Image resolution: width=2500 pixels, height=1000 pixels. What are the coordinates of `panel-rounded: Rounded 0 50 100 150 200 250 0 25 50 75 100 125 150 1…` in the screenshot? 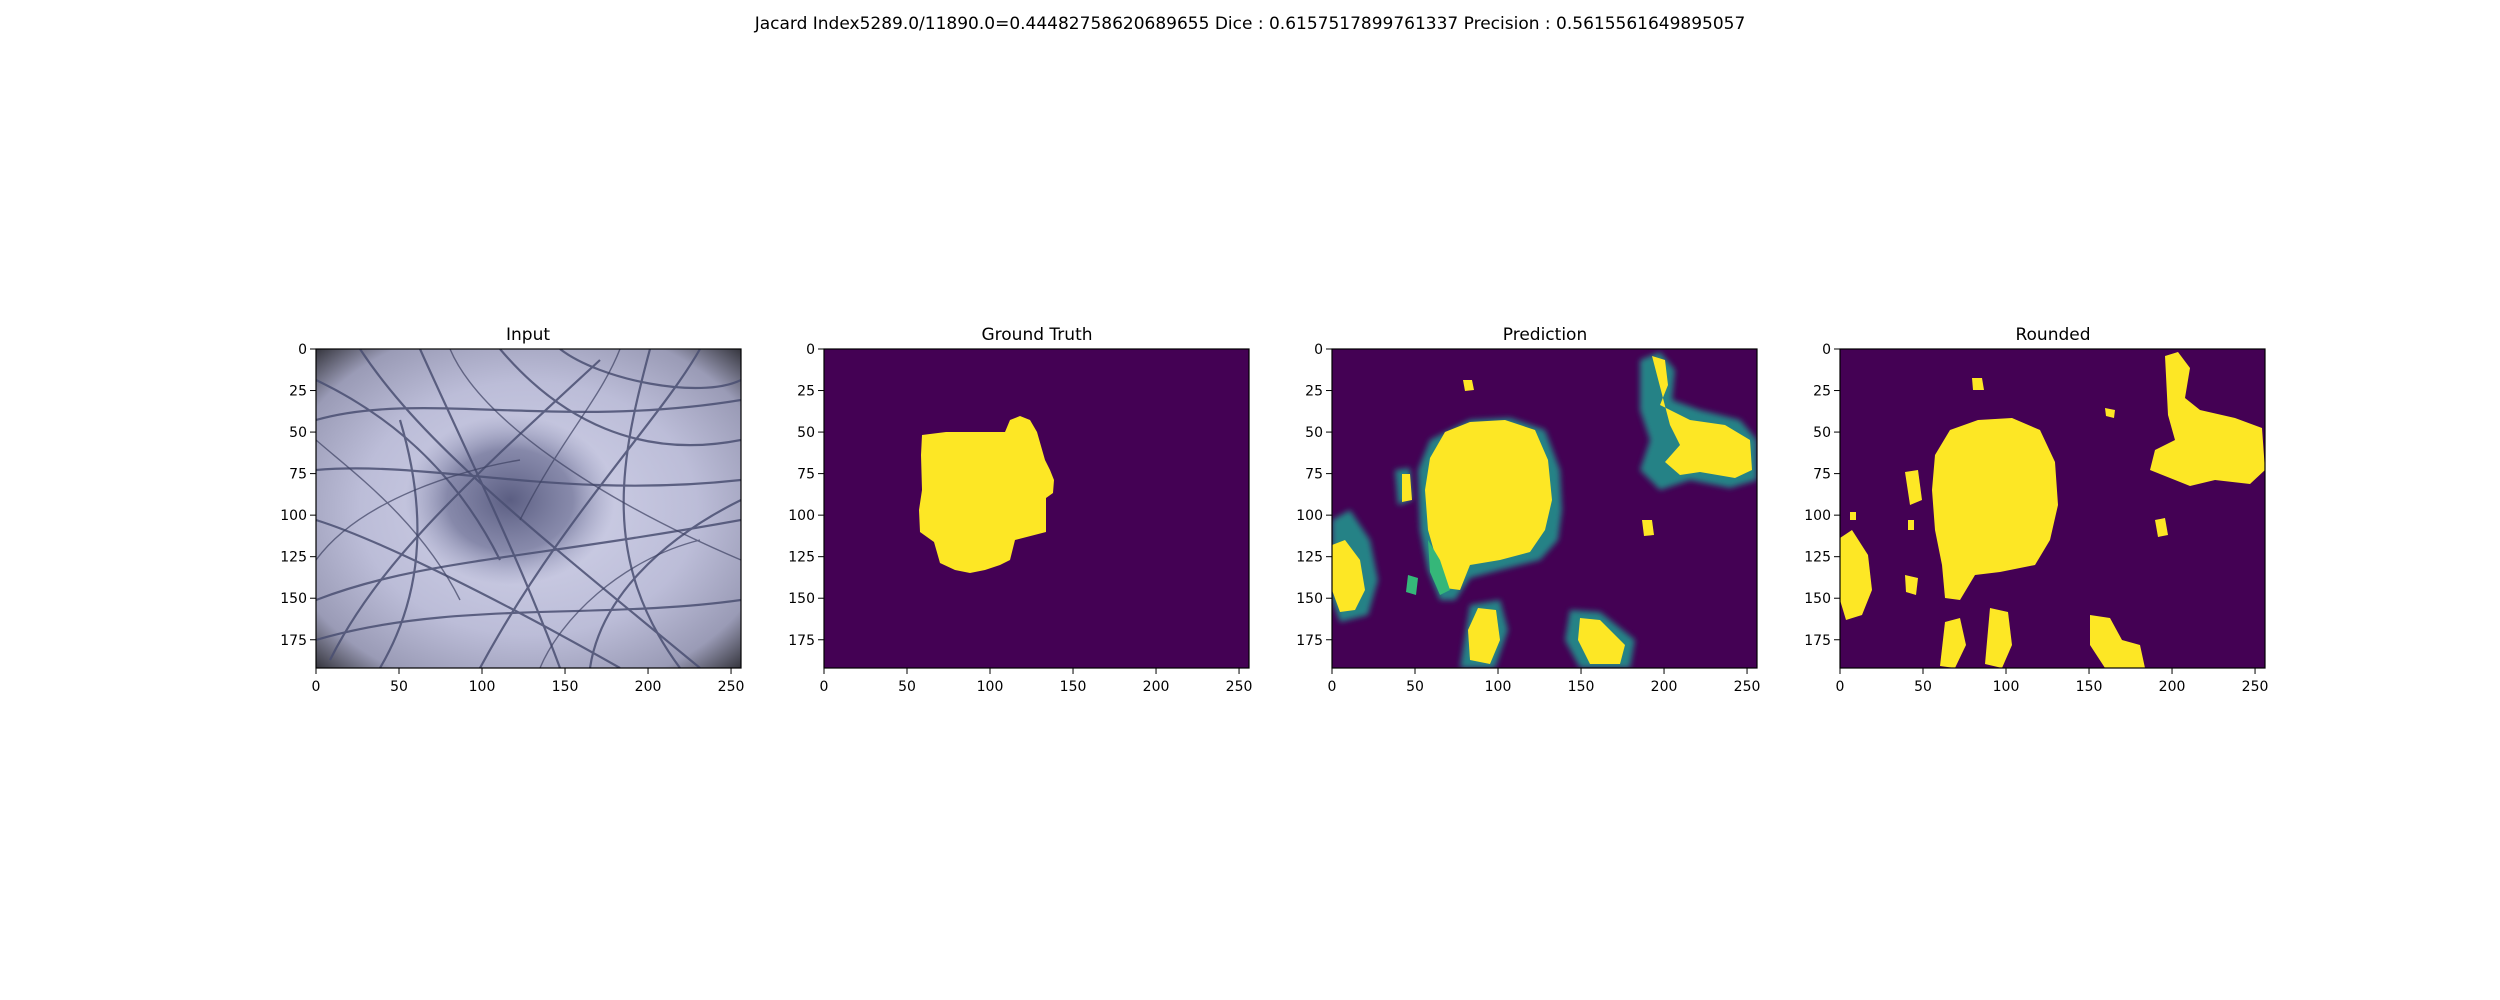 It's located at (2036, 510).